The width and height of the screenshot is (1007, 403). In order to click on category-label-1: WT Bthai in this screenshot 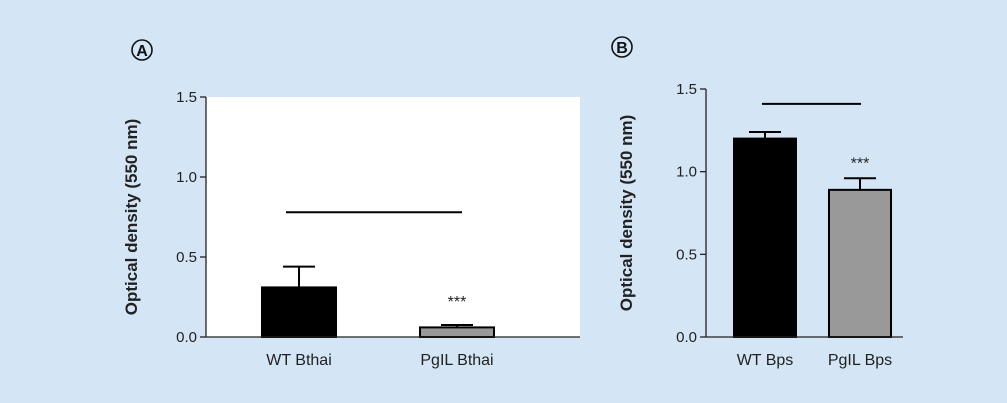, I will do `click(299, 360)`.